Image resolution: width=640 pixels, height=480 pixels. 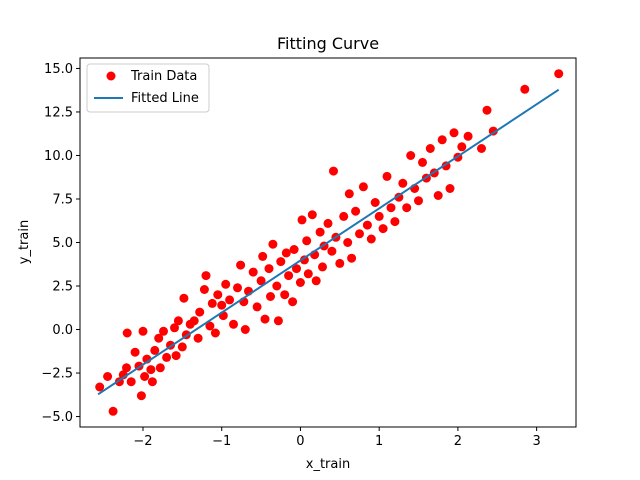 I want to click on x-axis: −2 −1 0 1 2 3, so click(x=337, y=438).